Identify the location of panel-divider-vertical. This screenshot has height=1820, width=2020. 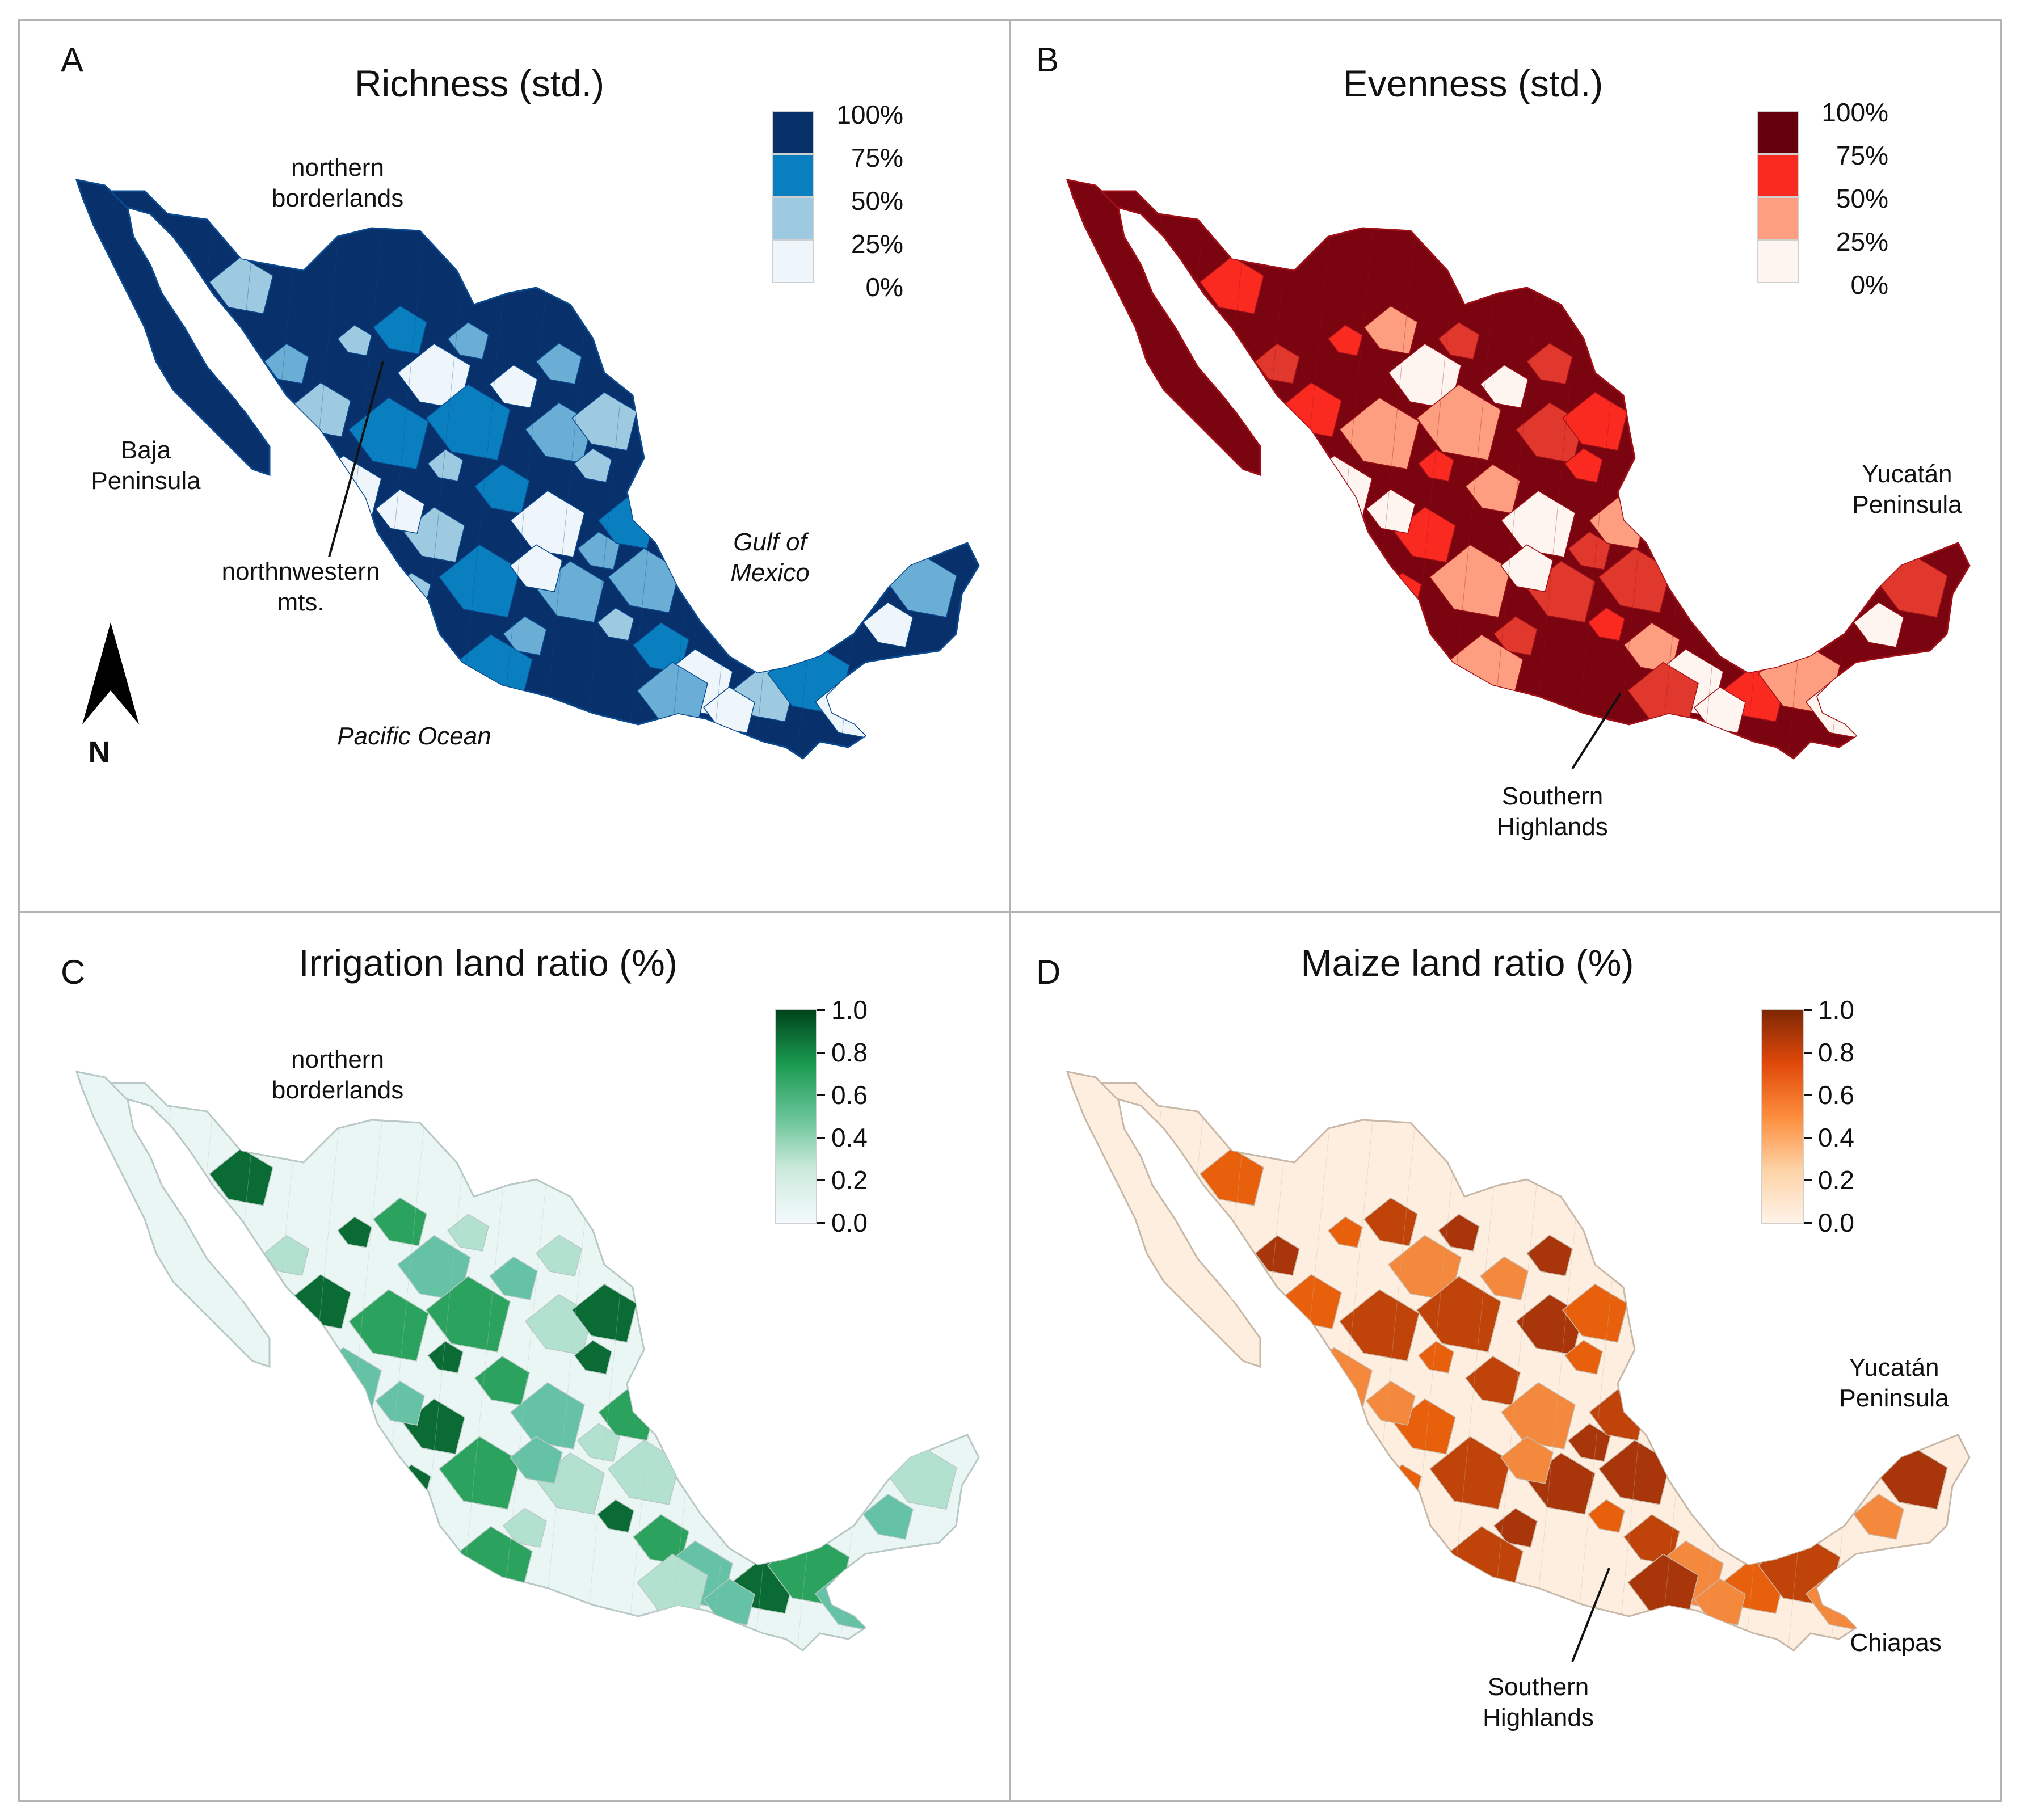
(1010, 910).